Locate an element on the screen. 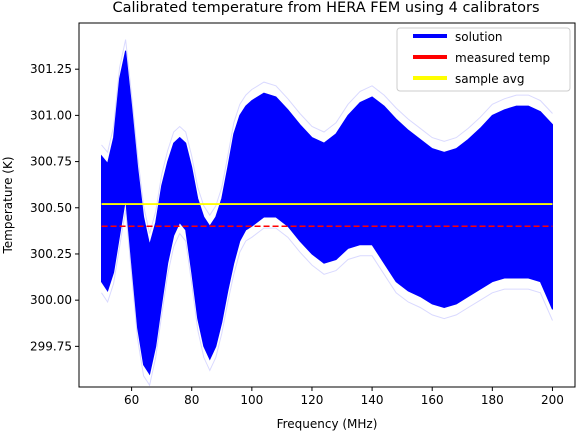 Image resolution: width=577 pixels, height=433 pixels. x-tick-label: 200 is located at coordinates (552, 400).